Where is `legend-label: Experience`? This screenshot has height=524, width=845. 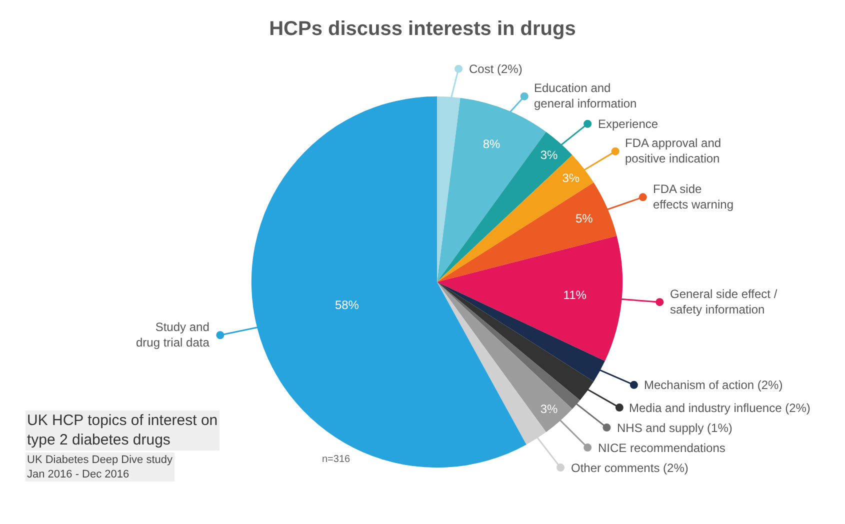
legend-label: Experience is located at coordinates (628, 124).